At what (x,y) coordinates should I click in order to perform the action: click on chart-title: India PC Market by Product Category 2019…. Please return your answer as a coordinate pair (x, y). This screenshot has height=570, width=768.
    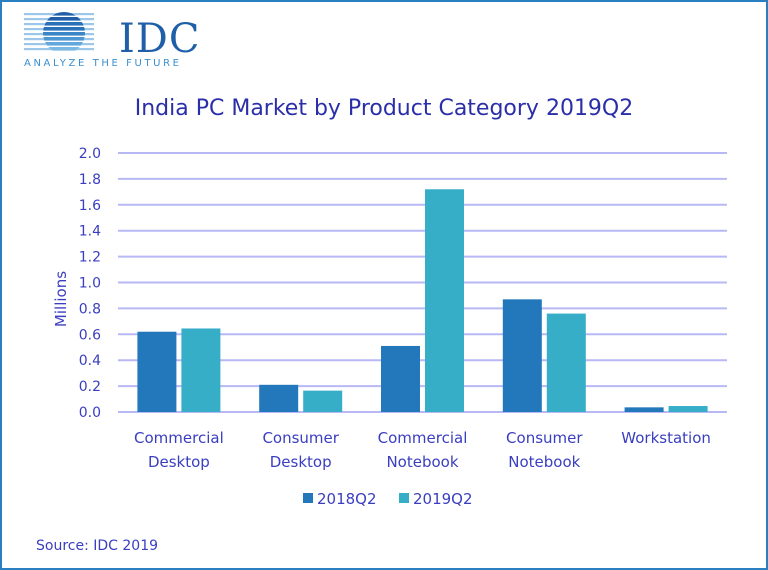
    Looking at the image, I should click on (384, 108).